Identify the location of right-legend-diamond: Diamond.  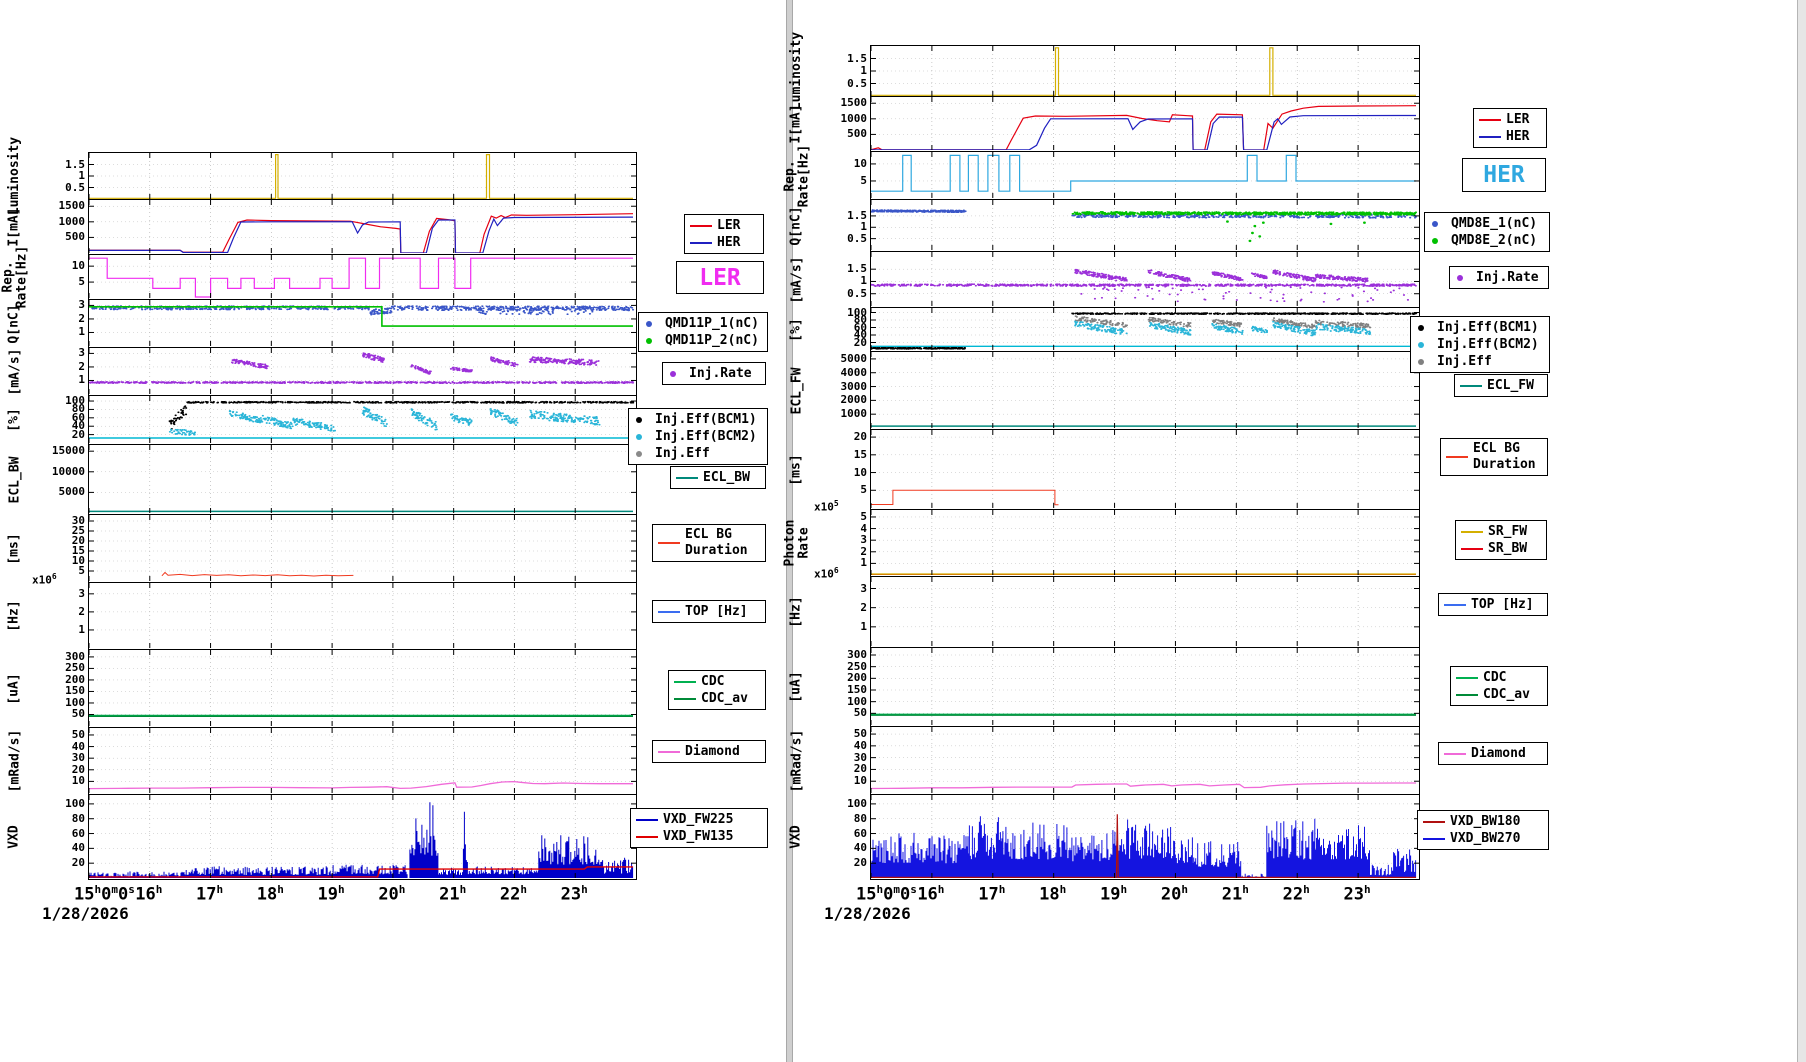
(1493, 753).